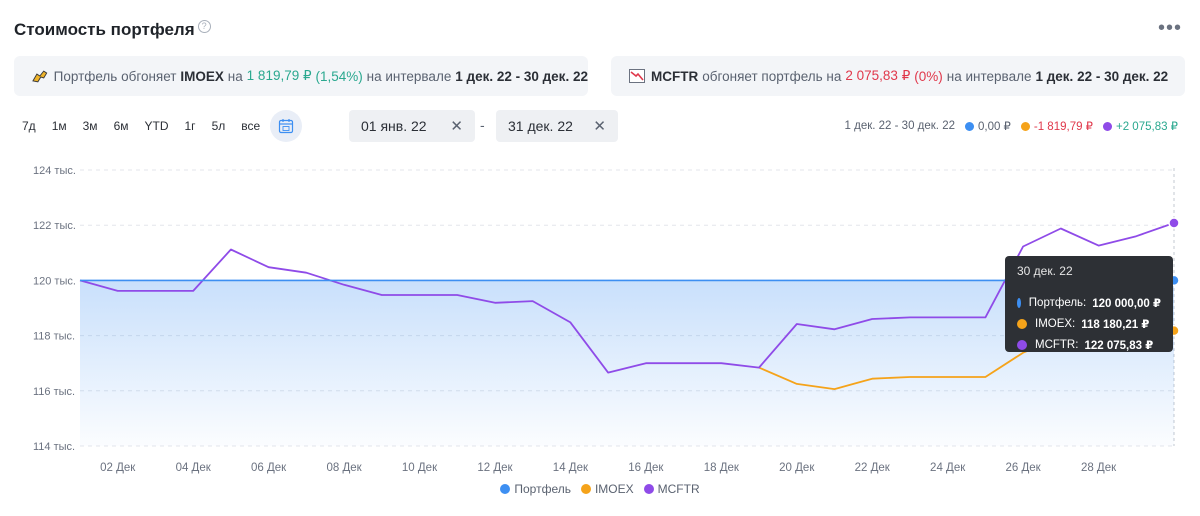  I want to click on x-tick-label: 02 Дек, so click(118, 468).